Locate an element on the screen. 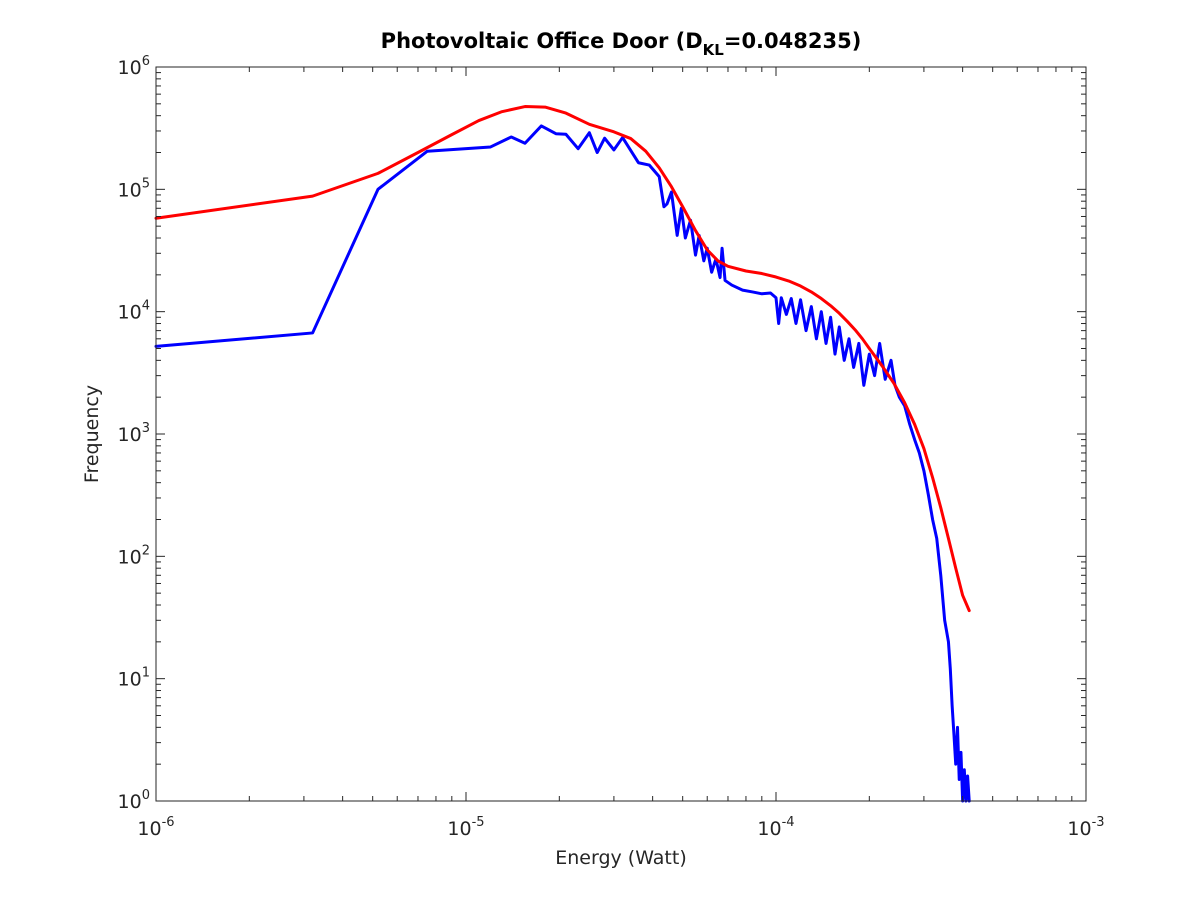 The width and height of the screenshot is (1200, 904). x-tick-label: 10⁻⁵ is located at coordinates (465, 827).